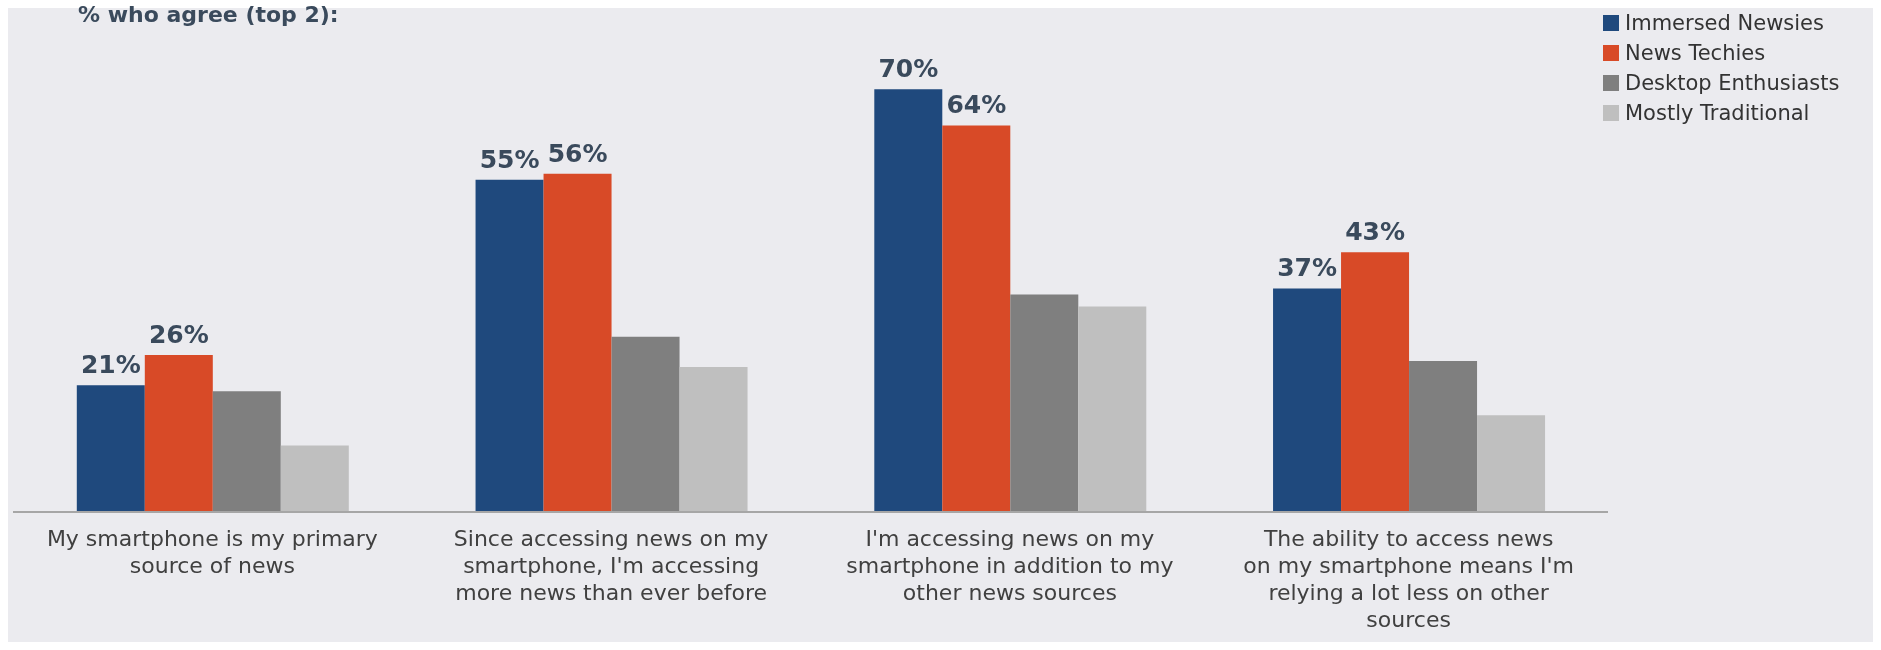 Image resolution: width=1881 pixels, height=650 pixels. Describe the element at coordinates (1408, 579) in the screenshot. I see `x-tick-label: The ability to access news on my smartphone means I'm relying a lot less on other sources` at that location.